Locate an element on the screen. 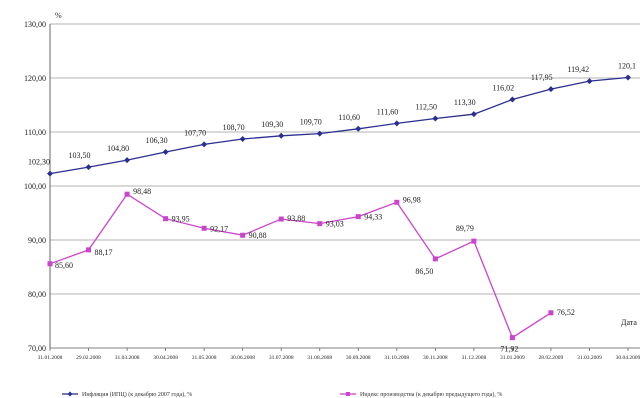 The height and width of the screenshot is (398, 640). x-tick-label: 30.06.2008 is located at coordinates (242, 358).